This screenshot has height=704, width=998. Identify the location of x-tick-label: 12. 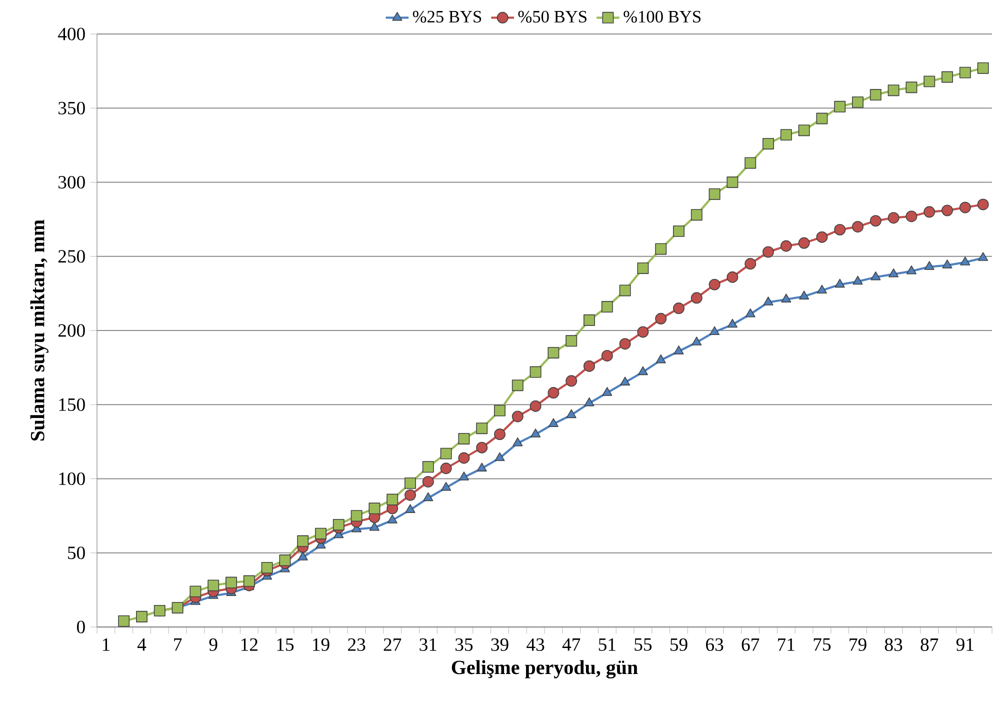
(249, 644).